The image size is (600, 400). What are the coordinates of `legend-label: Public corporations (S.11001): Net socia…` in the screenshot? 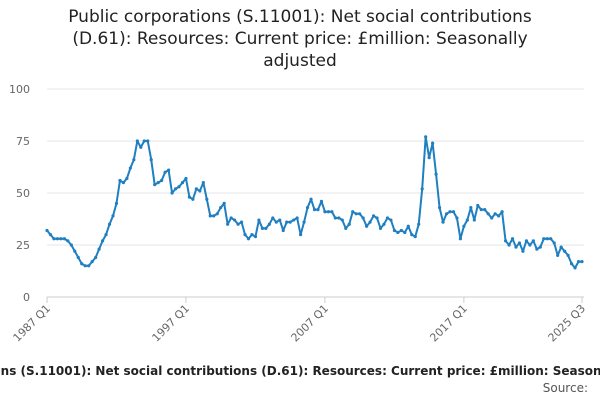 It's located at (300, 371).